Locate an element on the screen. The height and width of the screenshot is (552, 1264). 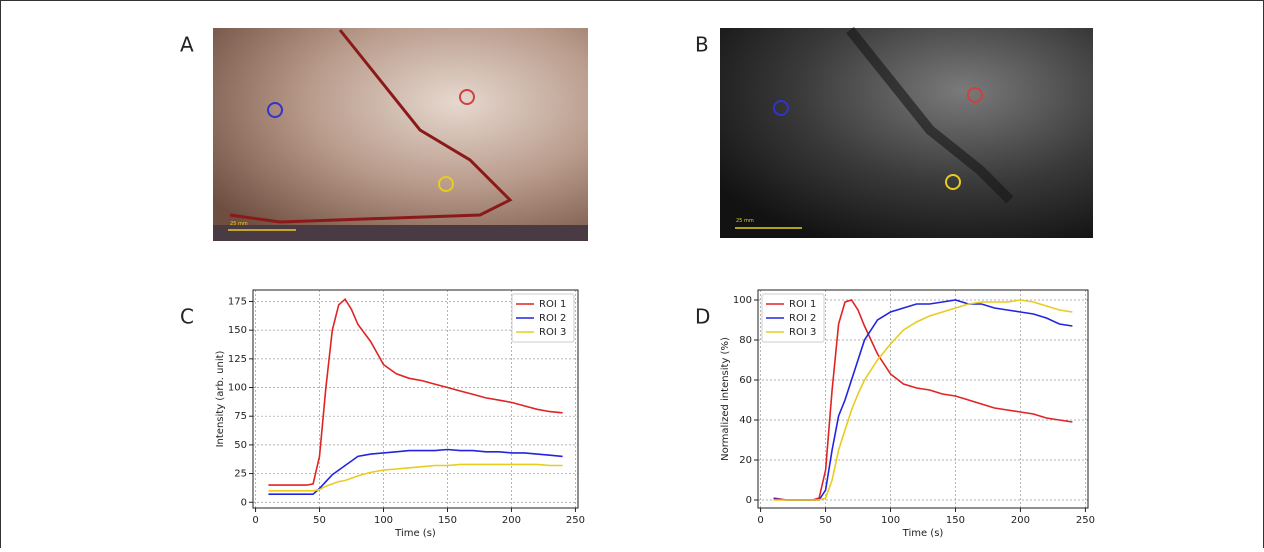
y-tick-label: 20 is located at coordinates (745, 460).